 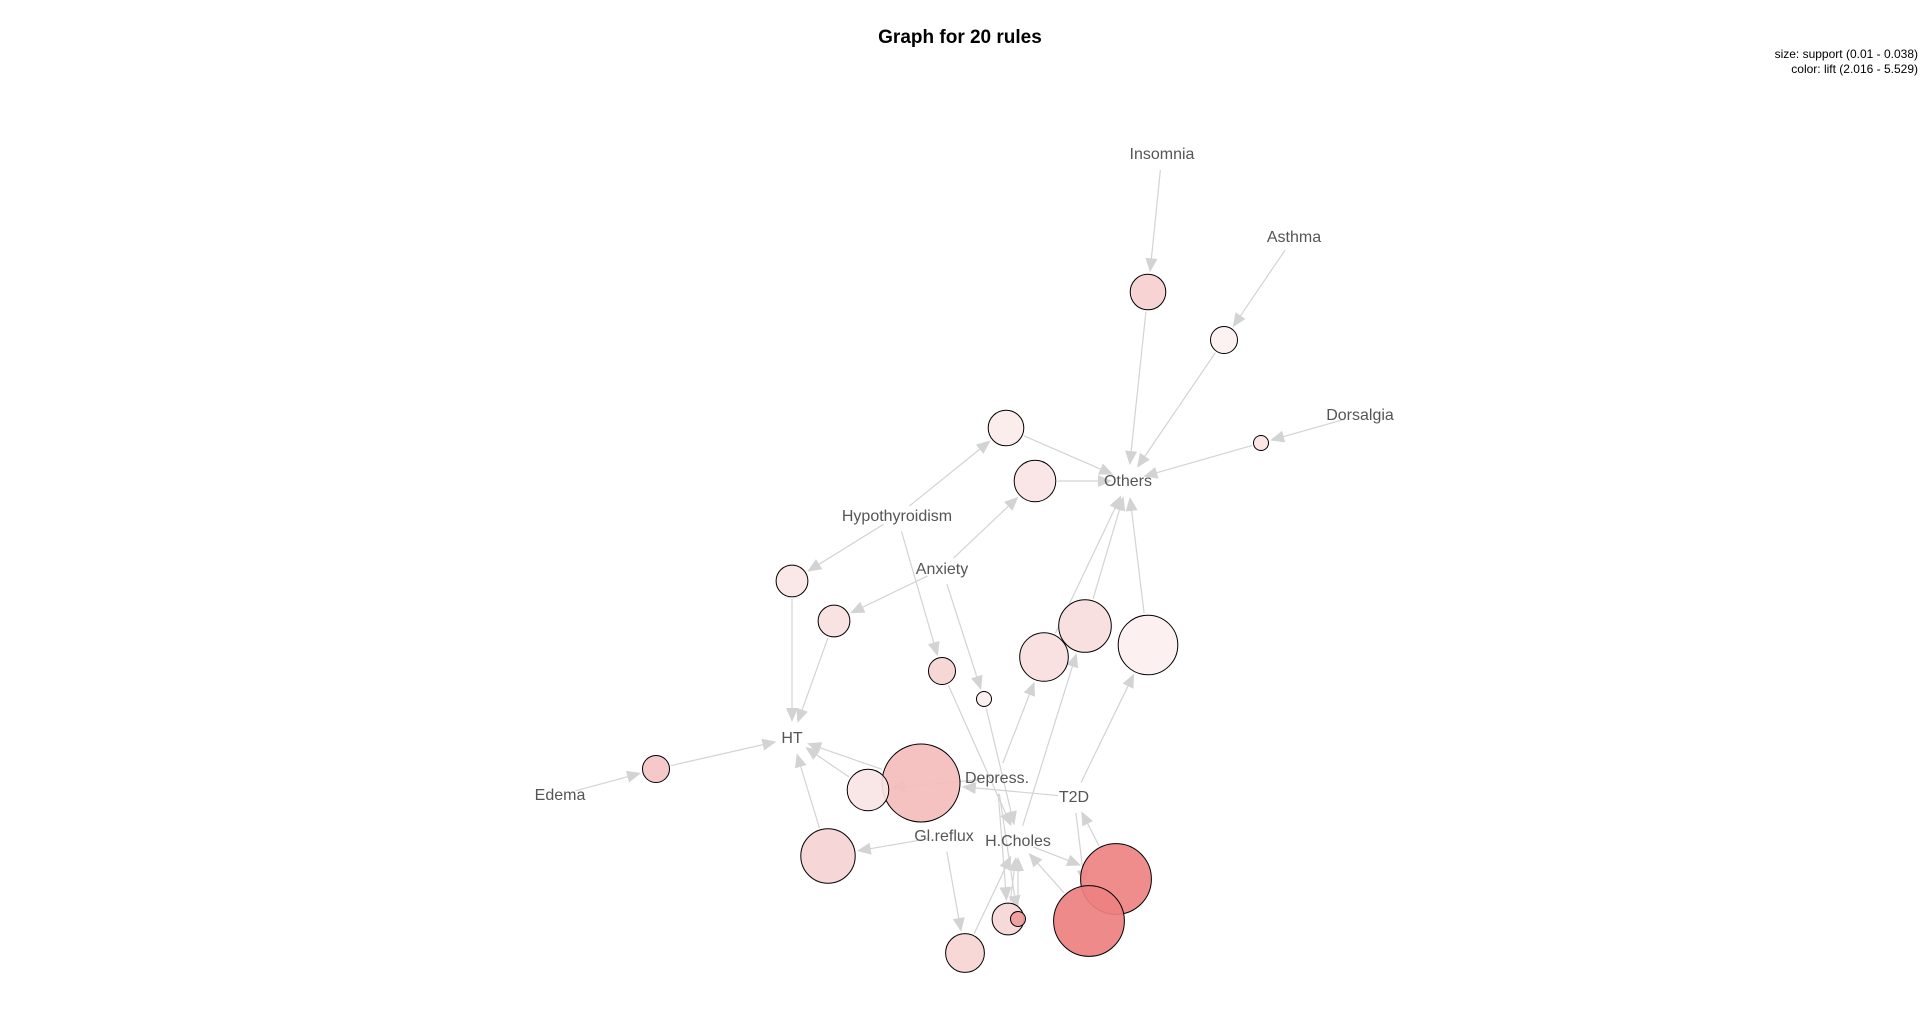 I want to click on arrowhead-hypothyroidism-r7, so click(x=815, y=565).